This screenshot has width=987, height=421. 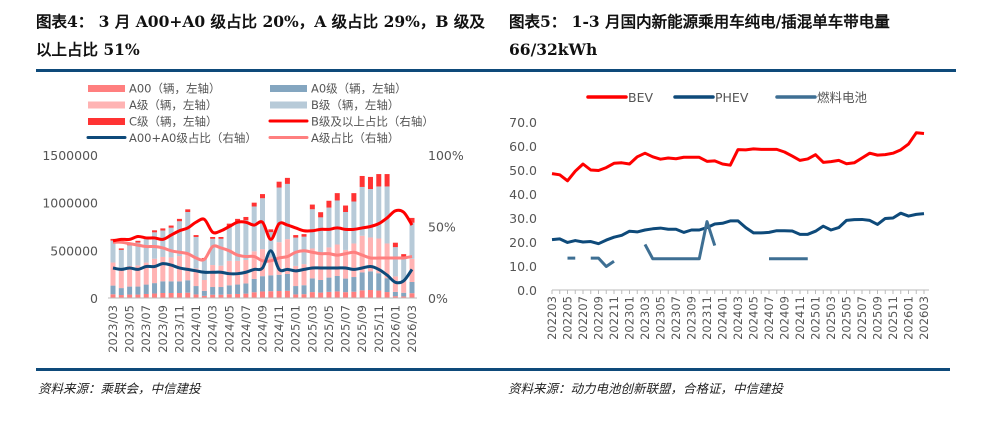 What do you see at coordinates (614, 318) in the screenshot?
I see `x-tick-label: 202211` at bounding box center [614, 318].